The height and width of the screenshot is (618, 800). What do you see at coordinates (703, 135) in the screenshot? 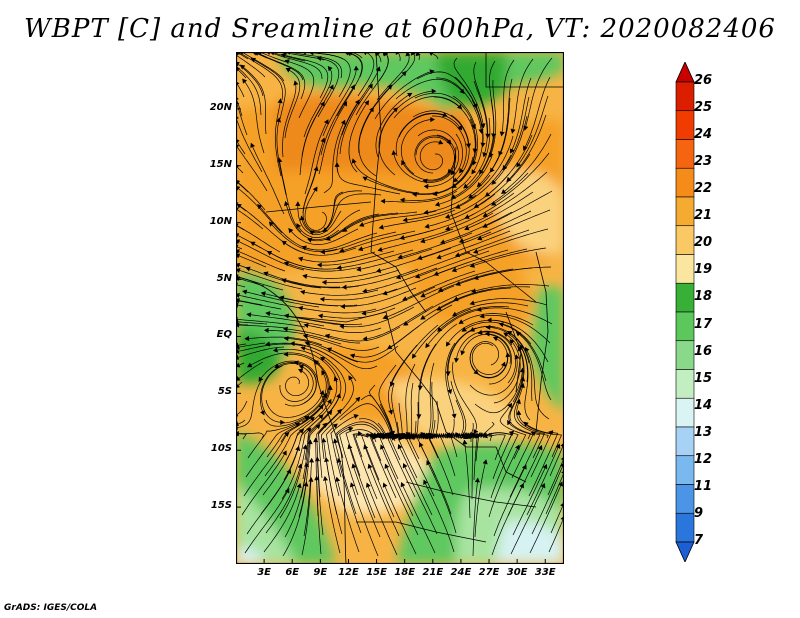
I see `colorbar-level-label: 24` at bounding box center [703, 135].